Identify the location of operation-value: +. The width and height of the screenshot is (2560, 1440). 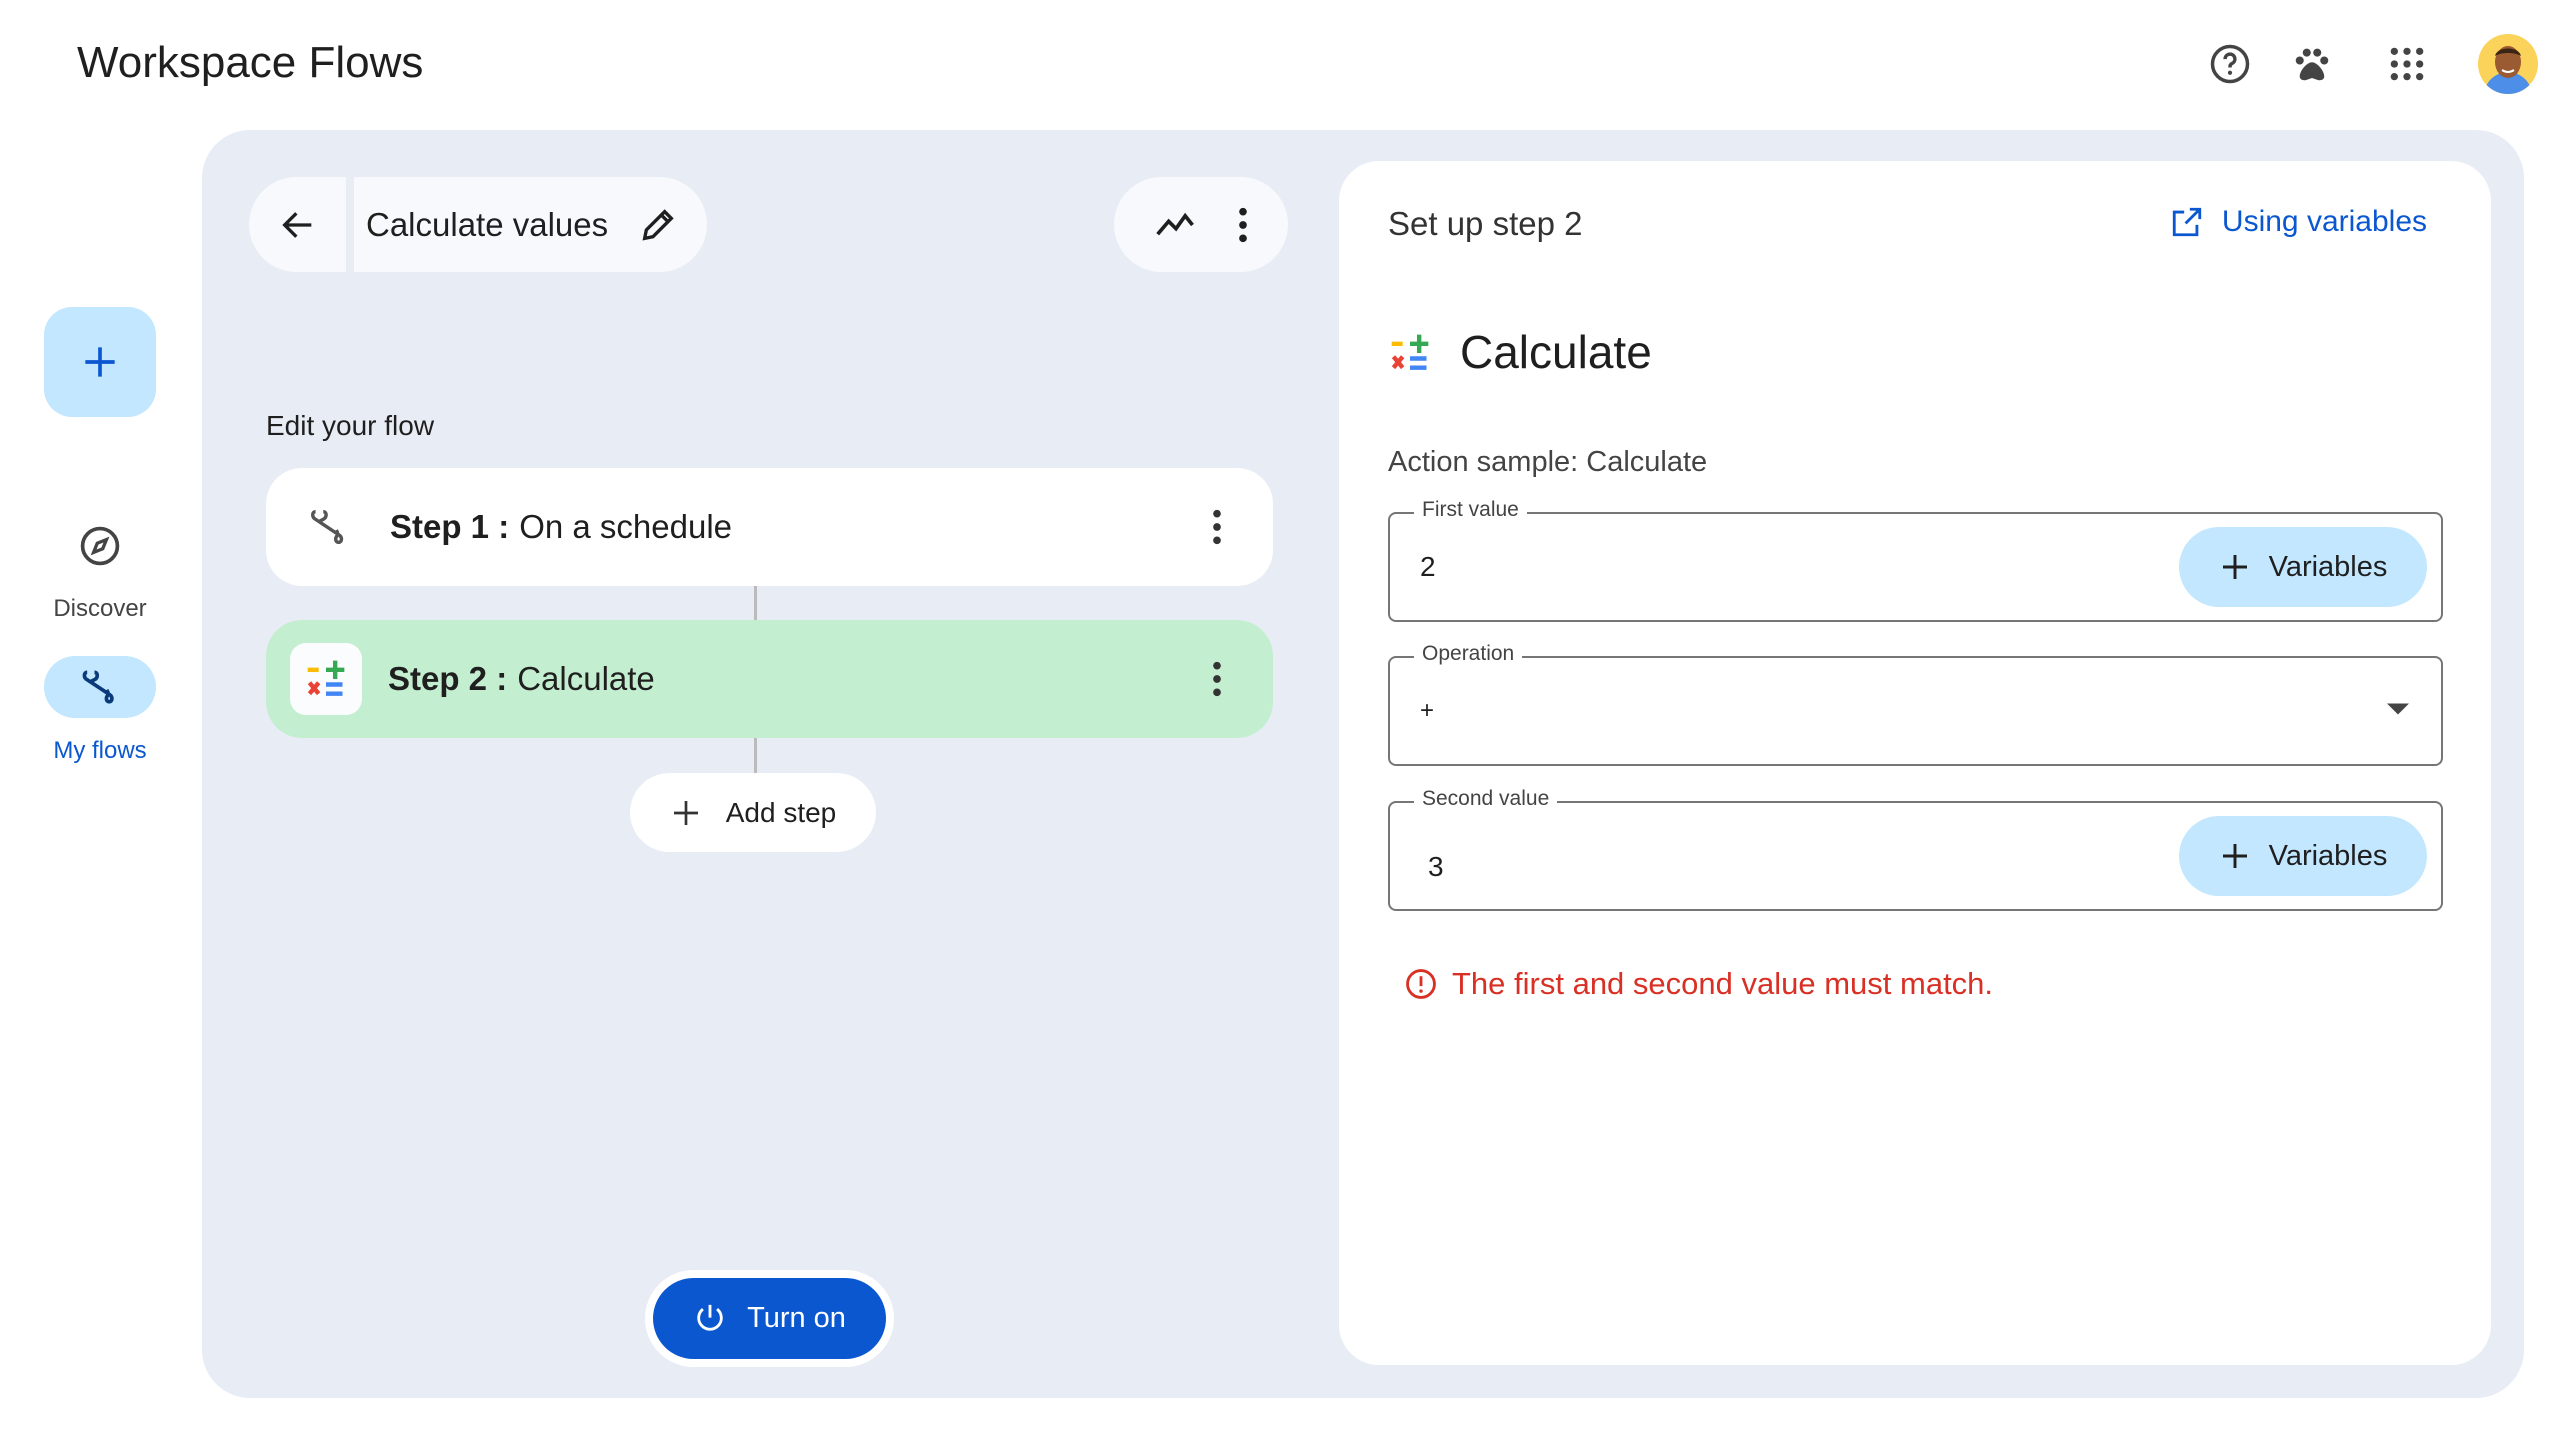
(1427, 710).